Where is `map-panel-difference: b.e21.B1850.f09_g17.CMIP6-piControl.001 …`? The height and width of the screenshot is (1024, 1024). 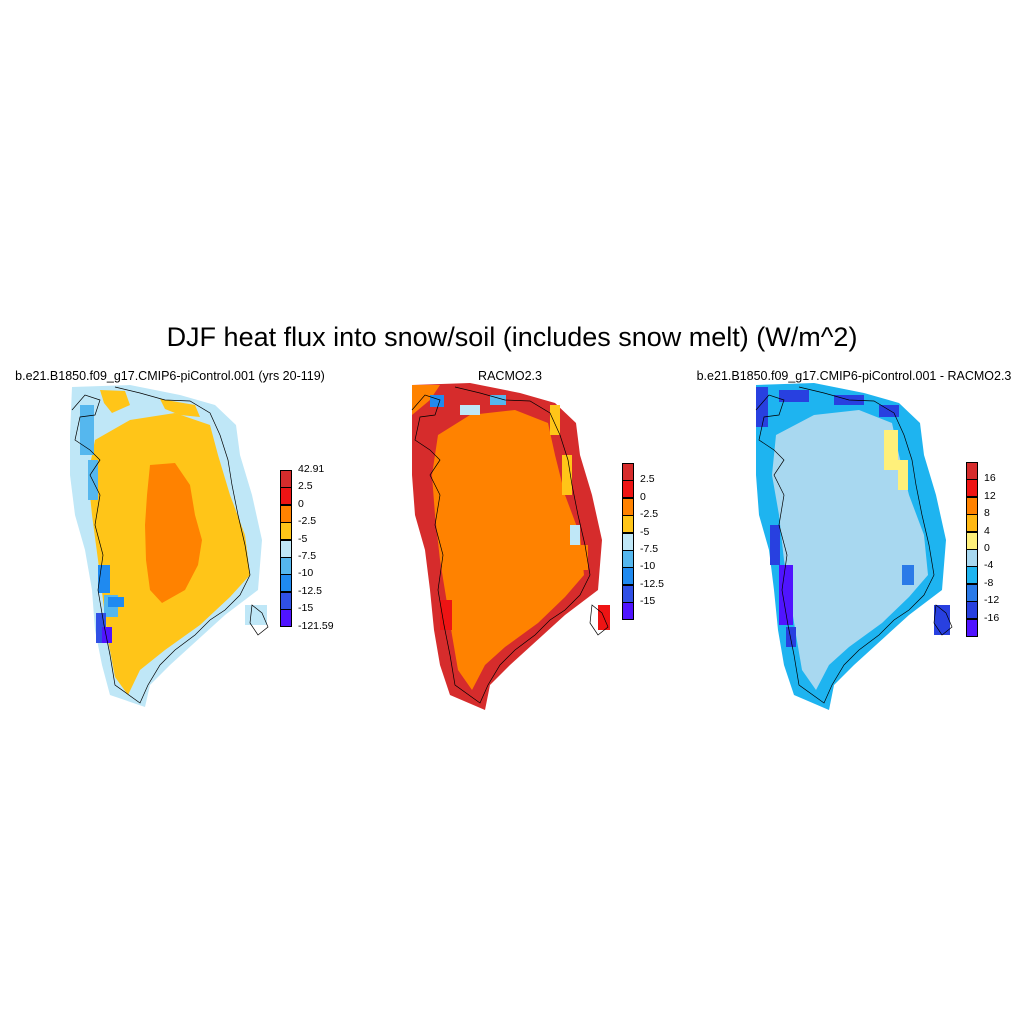 map-panel-difference: b.e21.B1850.f09_g17.CMIP6-piControl.001 … is located at coordinates (854, 545).